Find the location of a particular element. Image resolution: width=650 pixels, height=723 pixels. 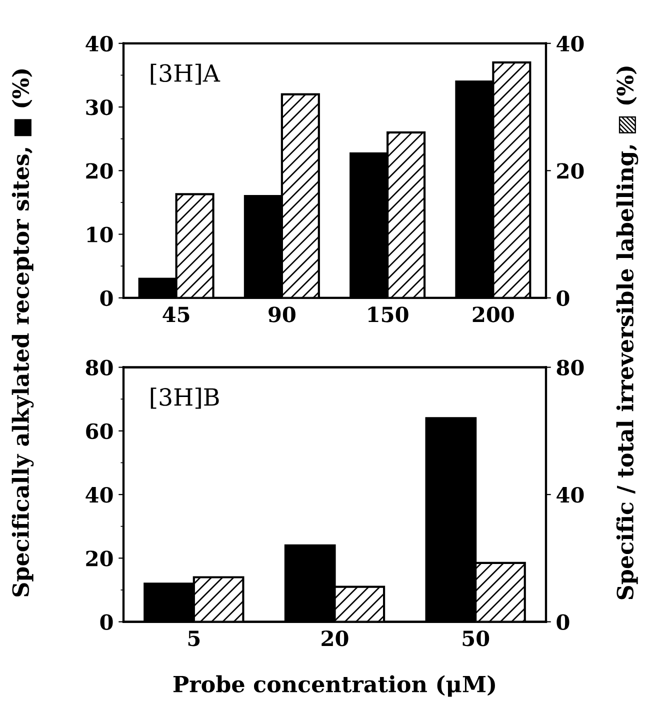

x-tick-label: 45 is located at coordinates (176, 314).